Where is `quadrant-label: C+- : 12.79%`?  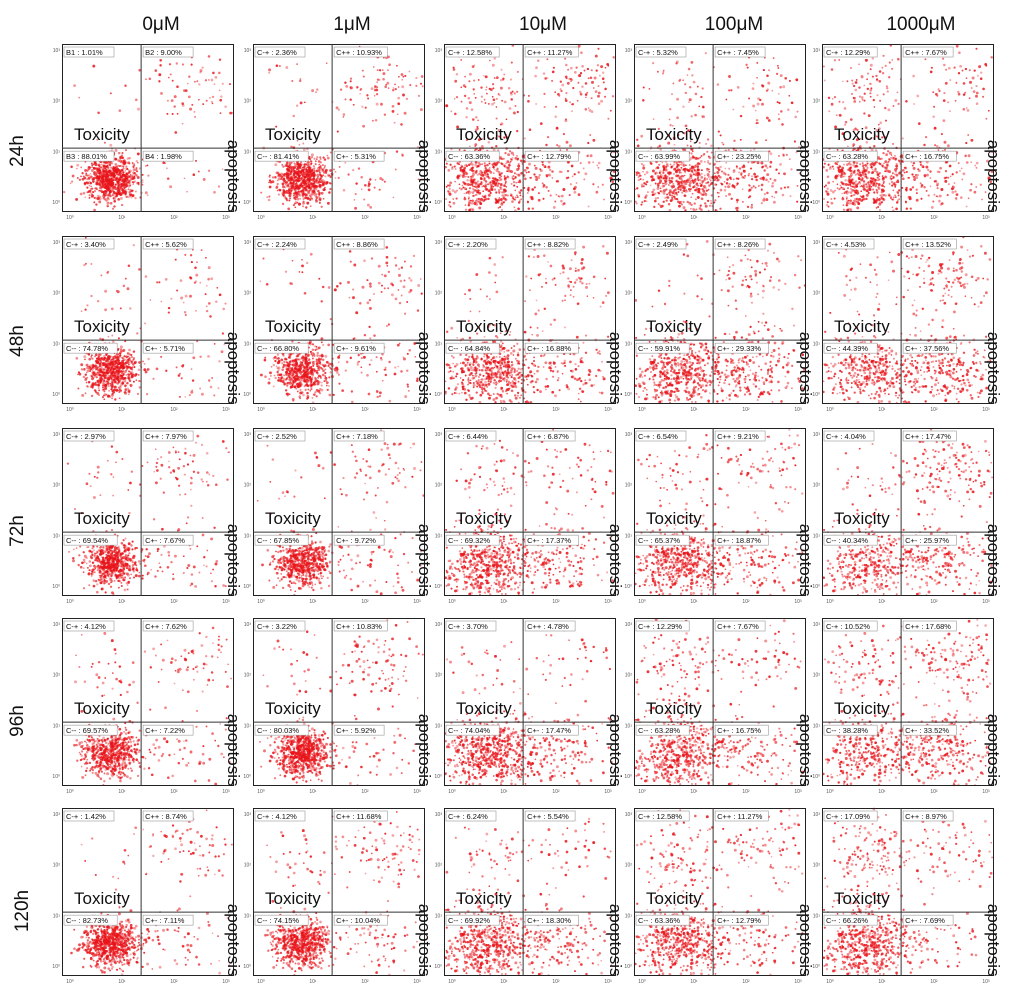 quadrant-label: C+- : 12.79% is located at coordinates (551, 156).